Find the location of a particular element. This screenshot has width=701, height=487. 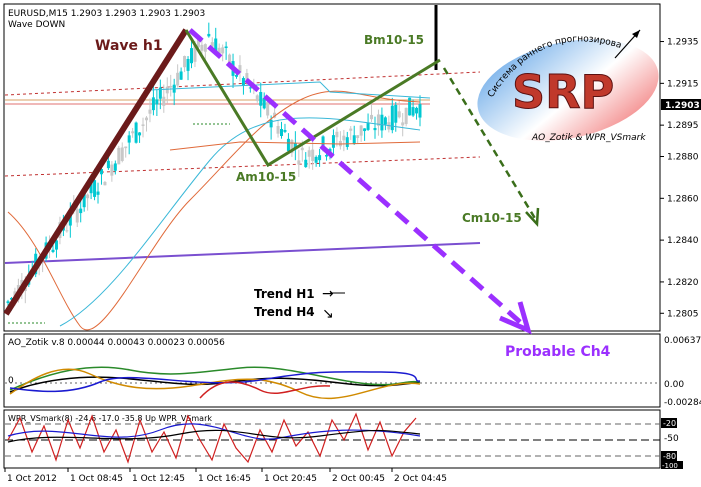

ma-orange-lower is located at coordinates (295, 146).